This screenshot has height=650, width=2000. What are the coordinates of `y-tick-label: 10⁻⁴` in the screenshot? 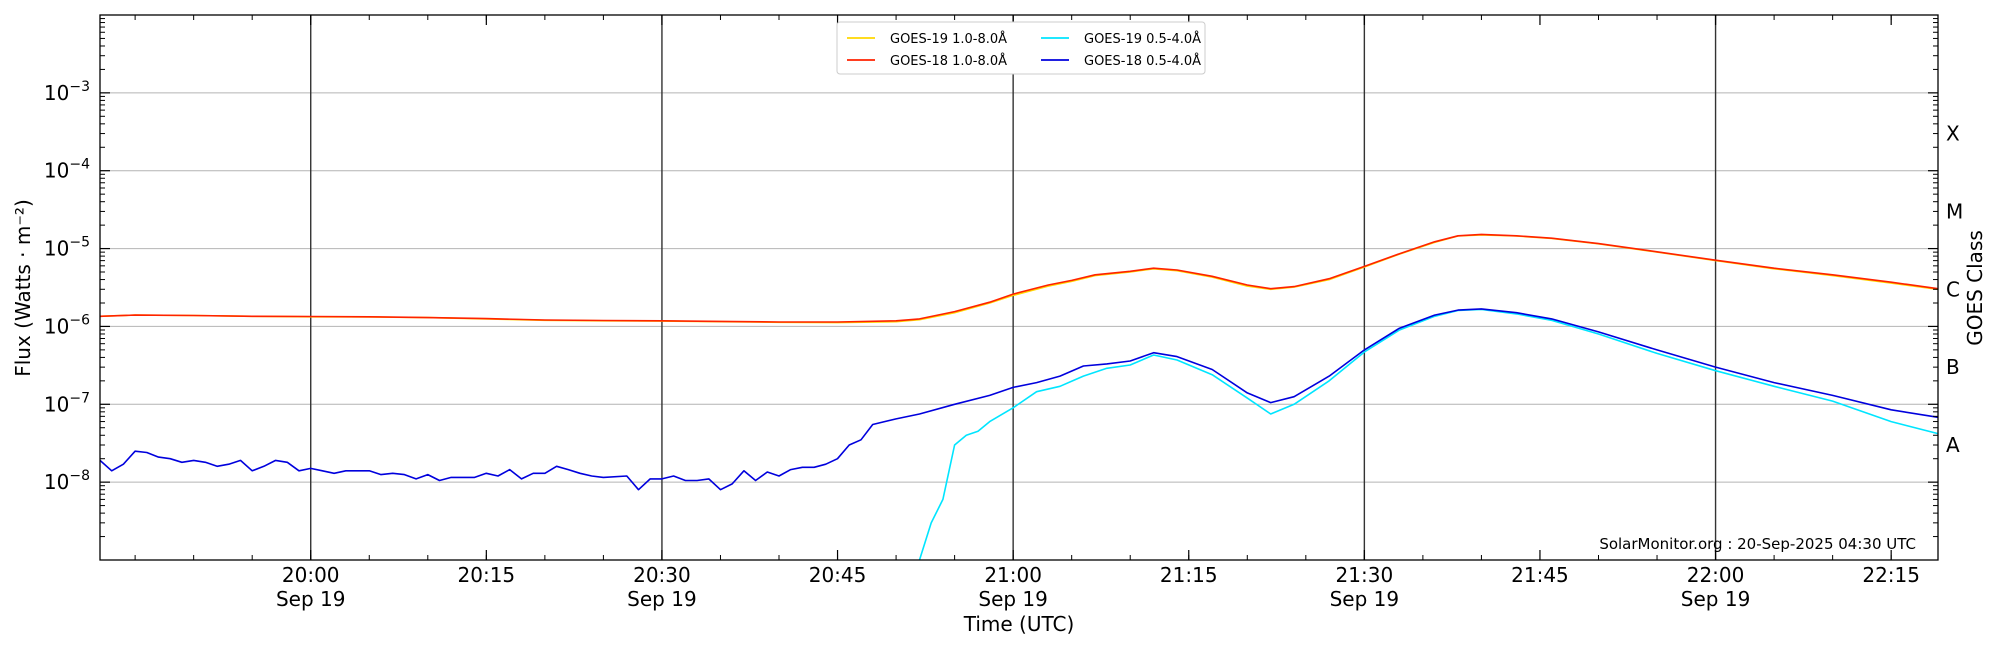 It's located at (67, 170).